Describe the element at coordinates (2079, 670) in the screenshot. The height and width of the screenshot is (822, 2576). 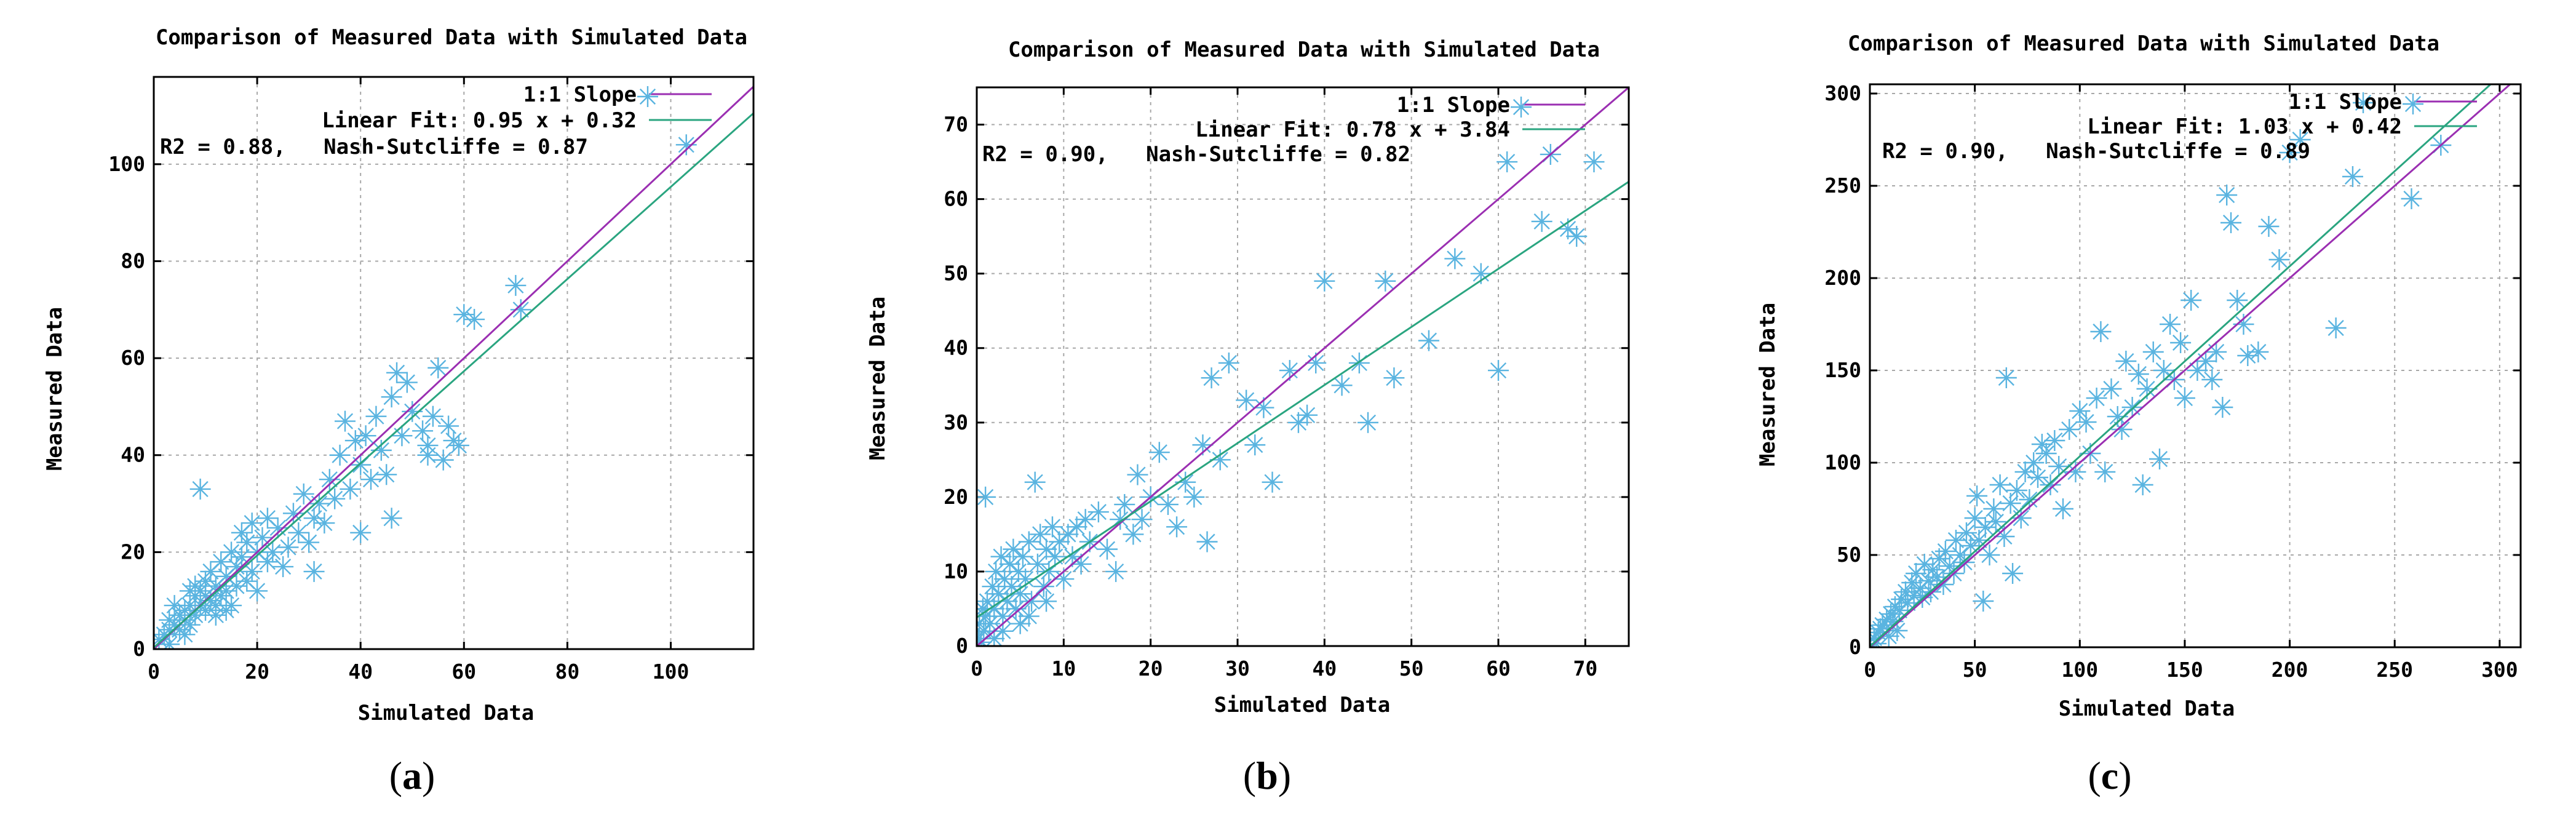
I see `x-tick-label: 100` at that location.